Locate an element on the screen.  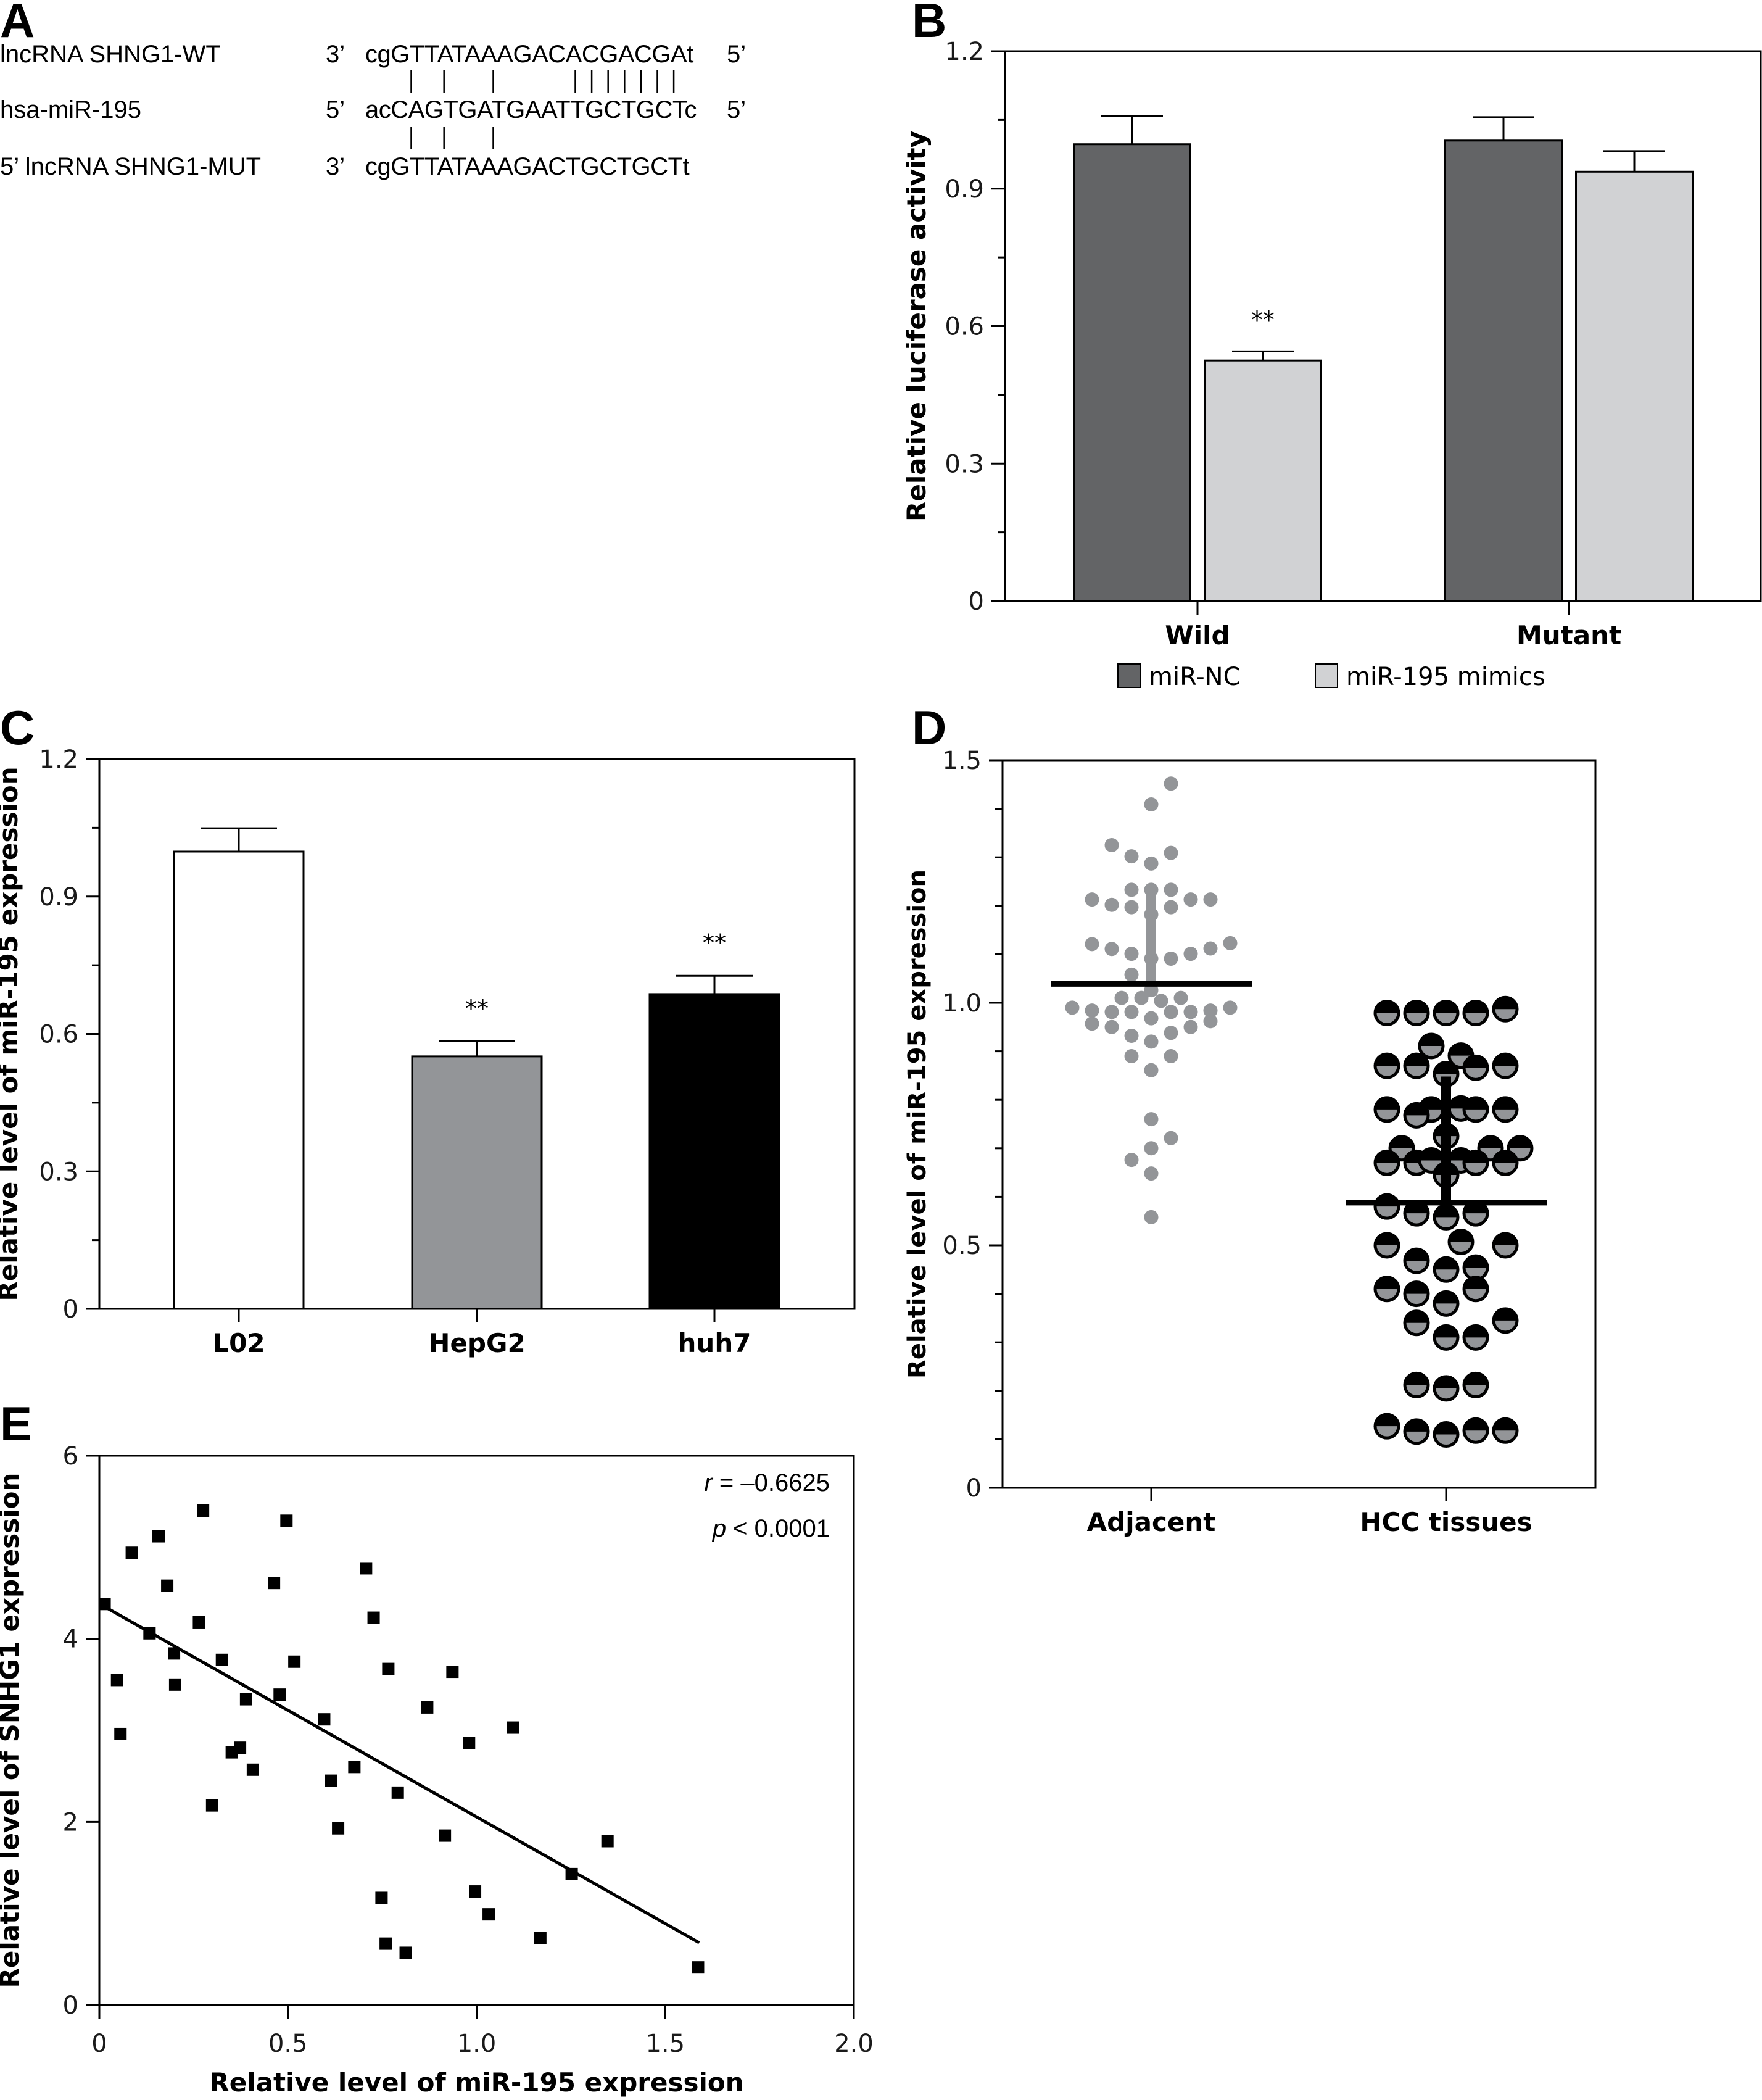
seq-end-left: 3’ is located at coordinates (335, 166).